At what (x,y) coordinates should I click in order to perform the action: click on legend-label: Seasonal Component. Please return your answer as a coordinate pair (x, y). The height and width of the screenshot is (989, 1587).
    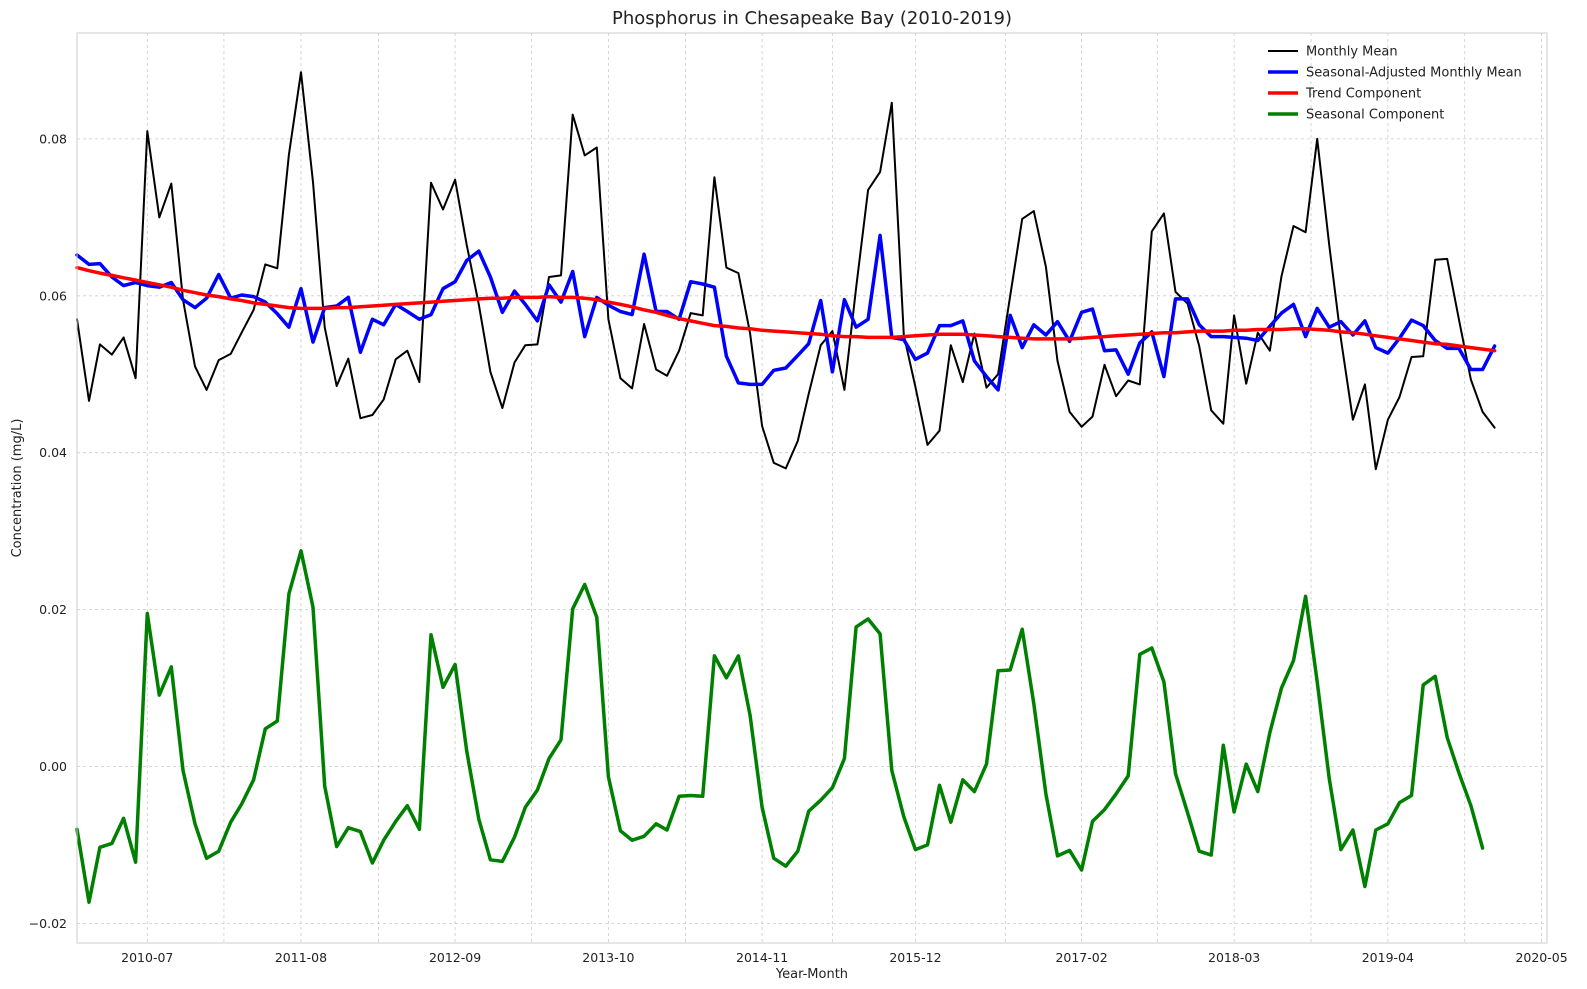
    Looking at the image, I should click on (1375, 115).